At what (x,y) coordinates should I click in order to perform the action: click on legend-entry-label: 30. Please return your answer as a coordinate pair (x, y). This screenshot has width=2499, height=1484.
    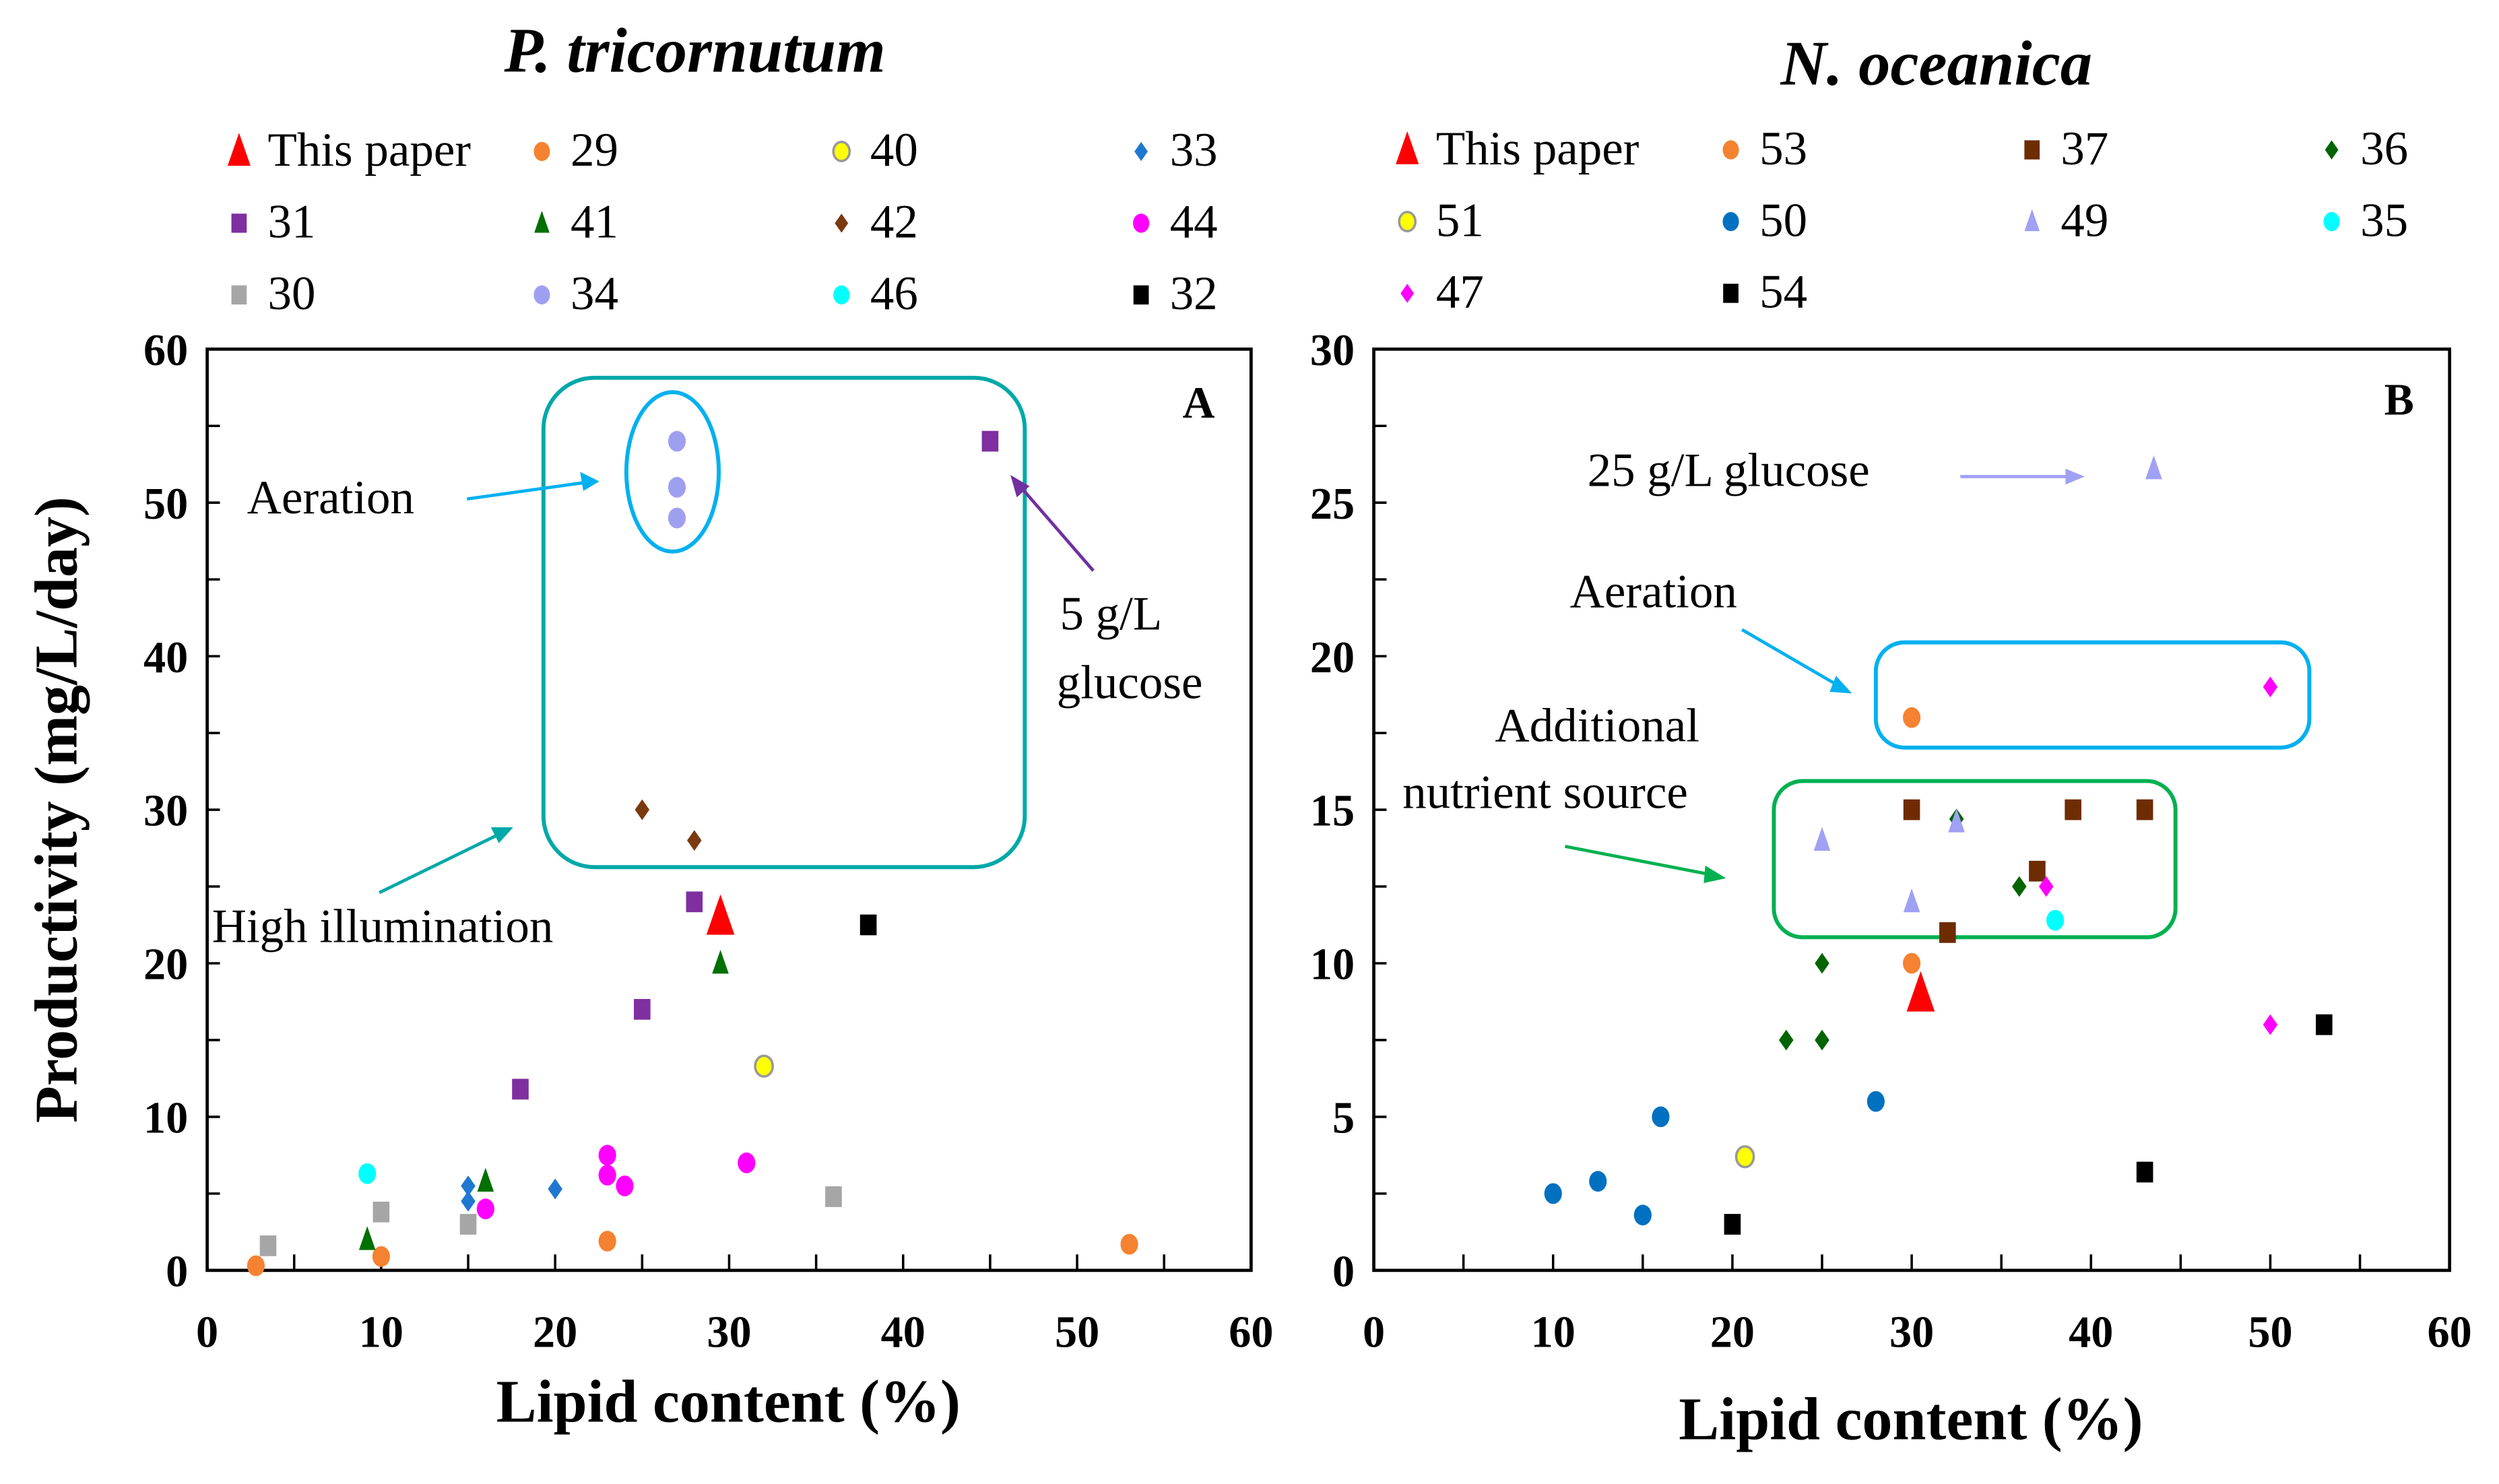
    Looking at the image, I should click on (292, 293).